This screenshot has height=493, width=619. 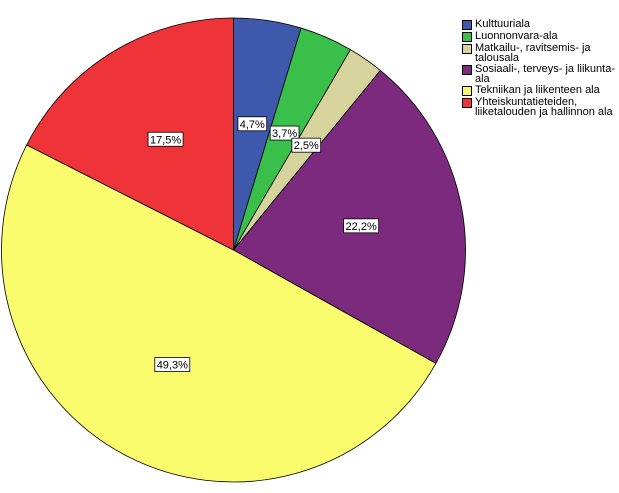 I want to click on data-label: 22,2%, so click(x=361, y=226).